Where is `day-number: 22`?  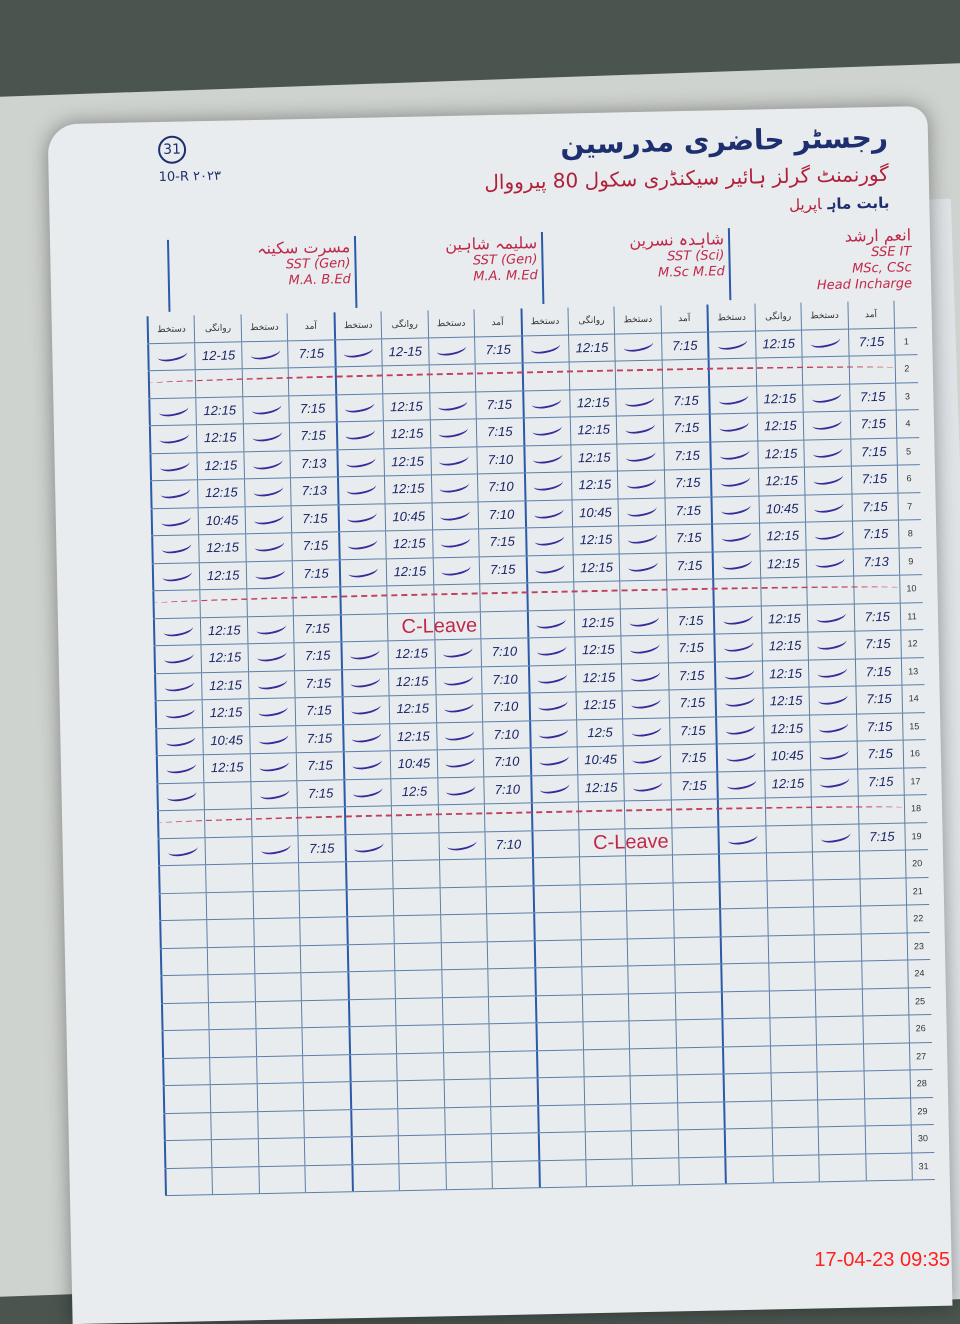 day-number: 22 is located at coordinates (918, 919).